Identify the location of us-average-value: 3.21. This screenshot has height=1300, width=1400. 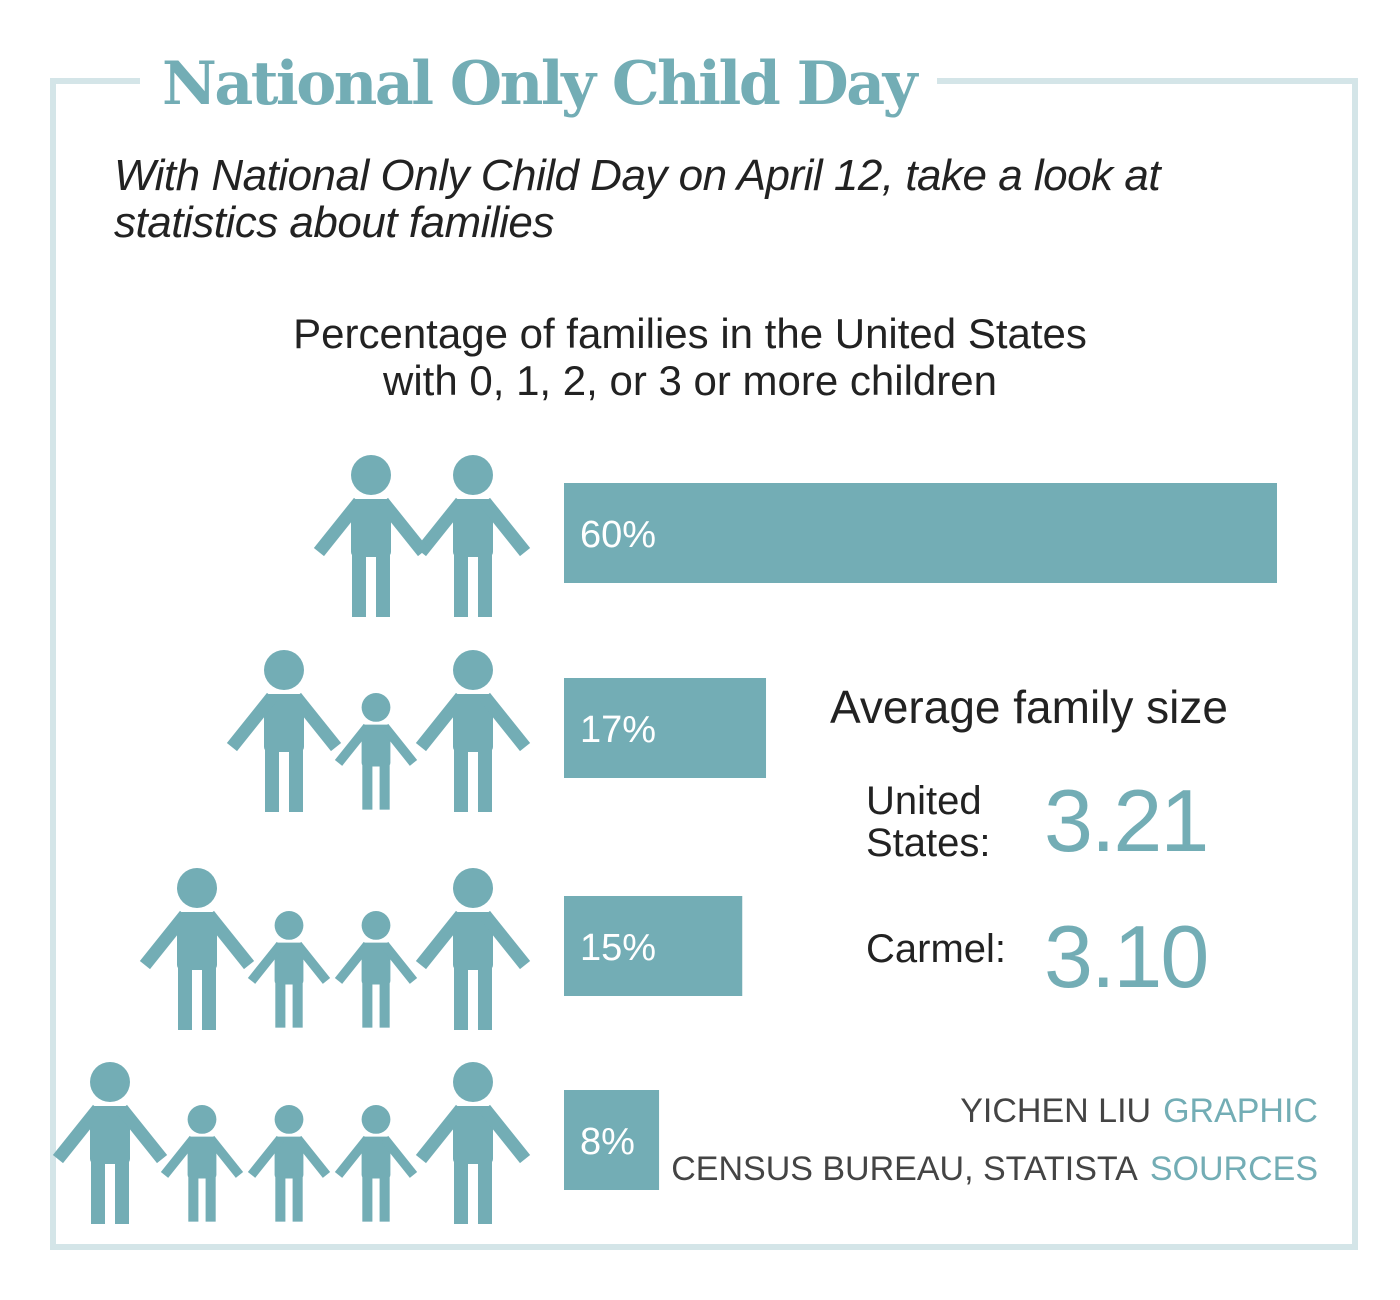
(1126, 820).